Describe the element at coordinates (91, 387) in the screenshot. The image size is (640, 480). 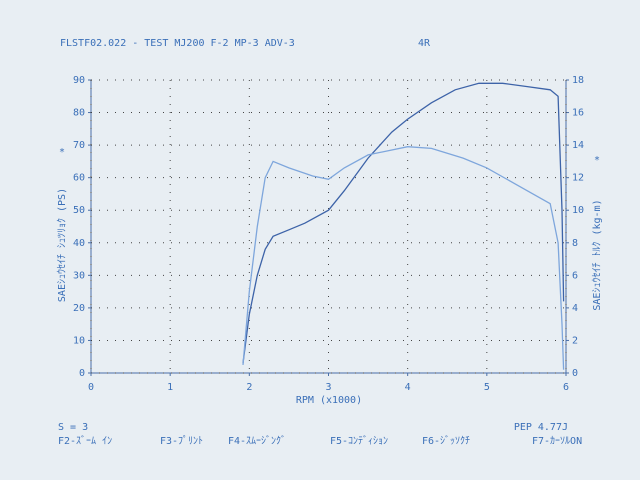
I see `x-tick-label: 0` at that location.